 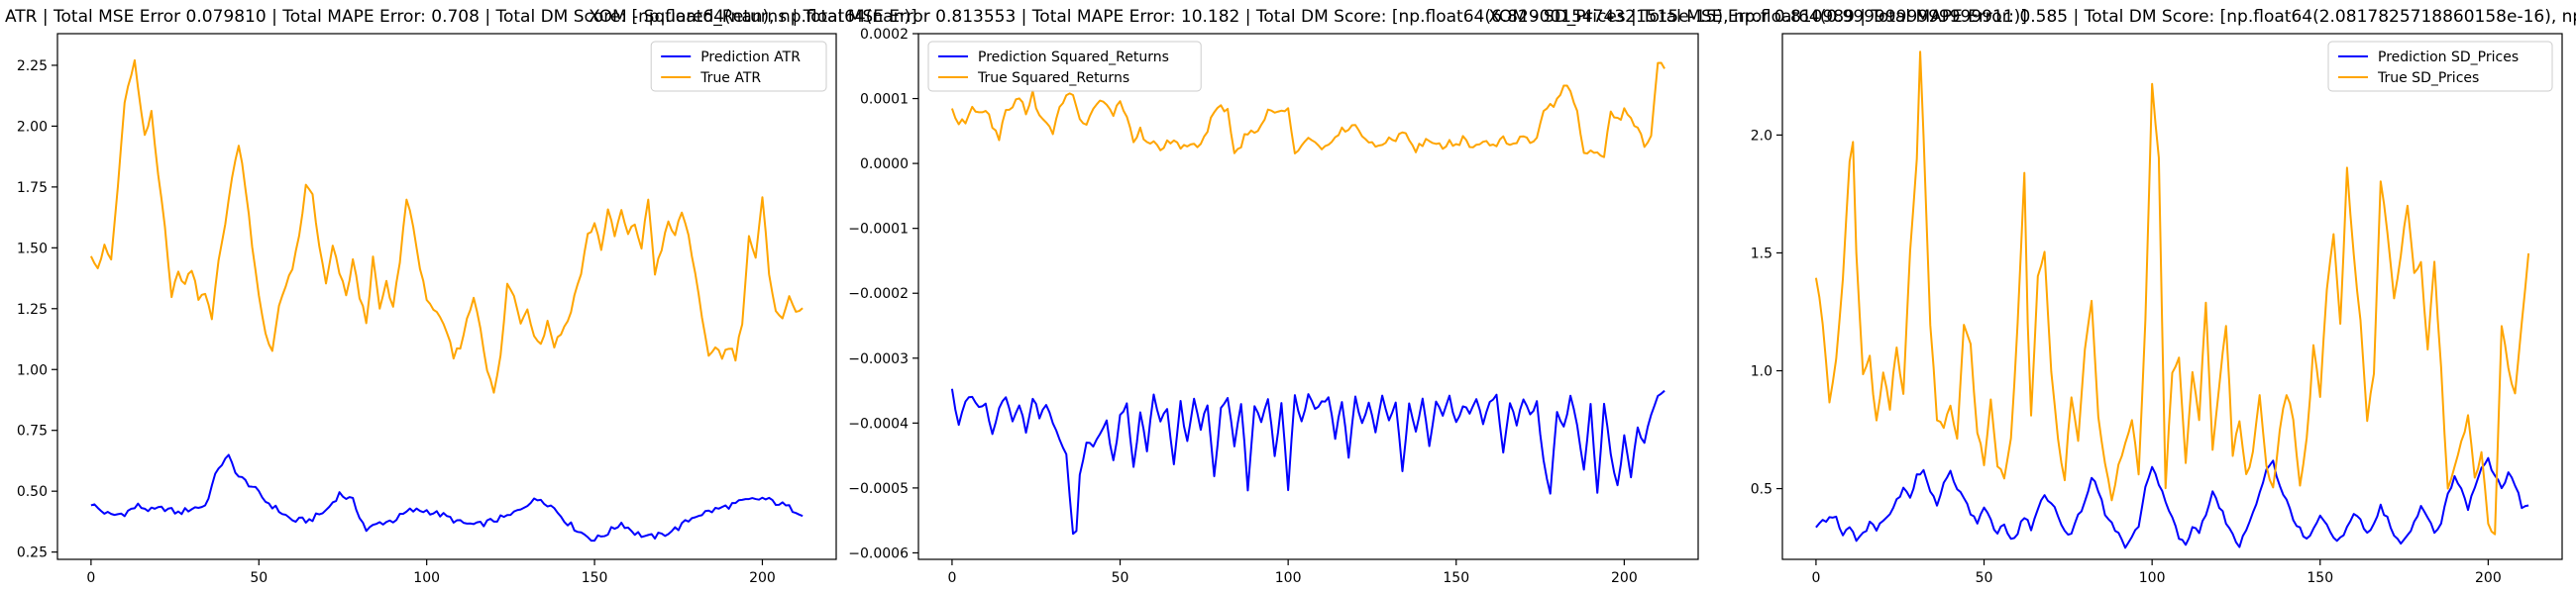 I want to click on legend-label: Prediction ATR, so click(x=751, y=57).